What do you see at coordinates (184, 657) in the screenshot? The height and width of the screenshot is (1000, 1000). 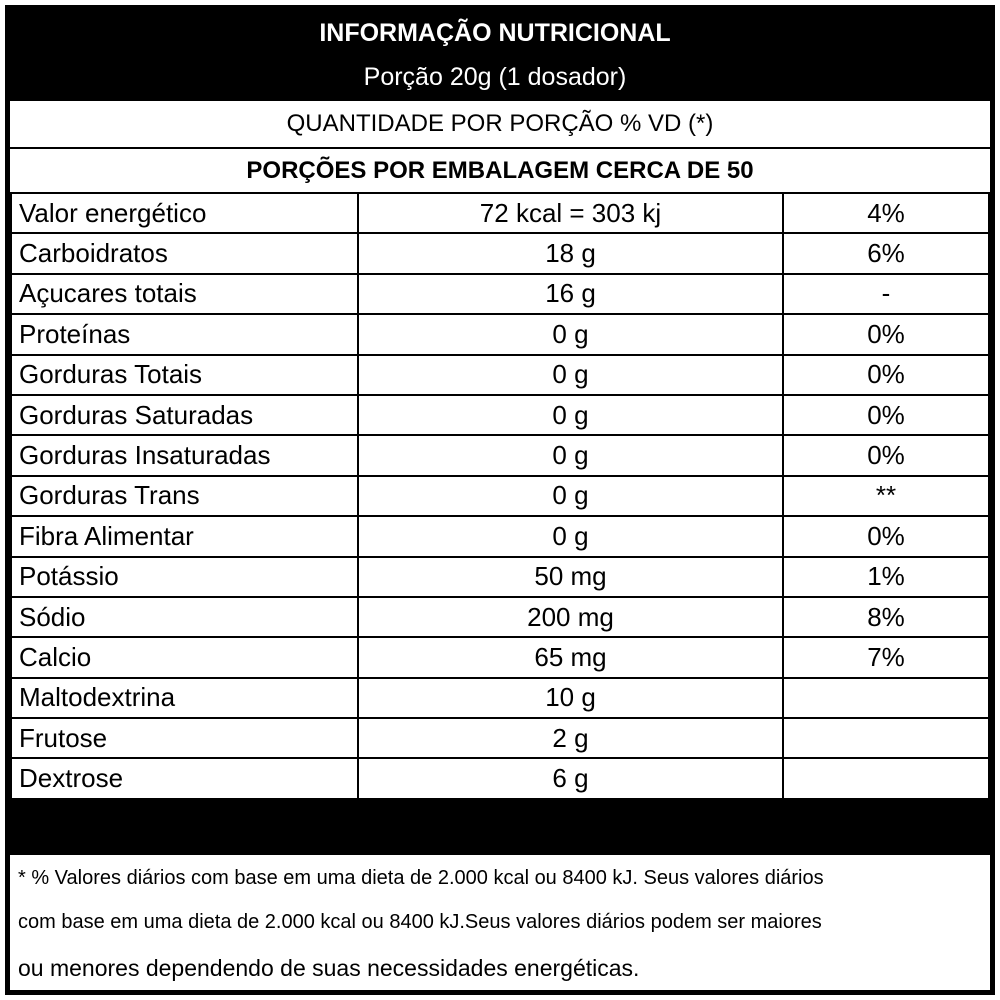 I see `nutrient-name: Calcio` at bounding box center [184, 657].